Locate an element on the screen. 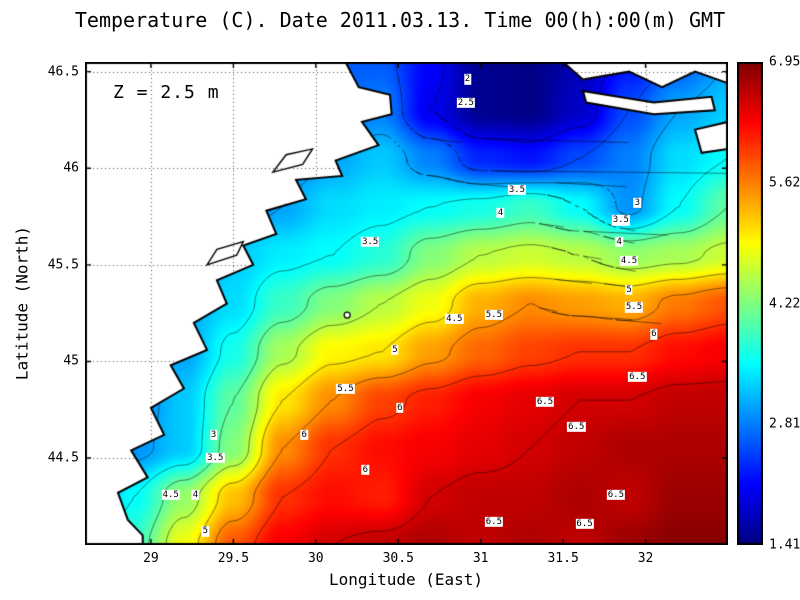 This screenshot has height=600, width=800. contour-label: 2 is located at coordinates (467, 79).